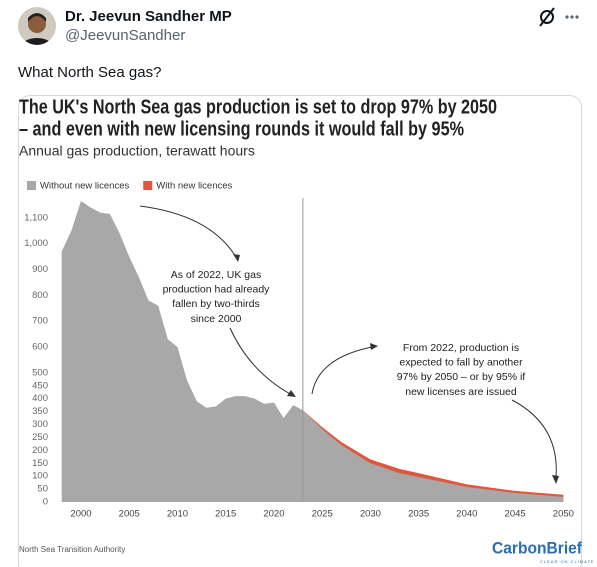 This screenshot has height=567, width=597. Describe the element at coordinates (40, 269) in the screenshot. I see `y-tick-label: 900` at that location.